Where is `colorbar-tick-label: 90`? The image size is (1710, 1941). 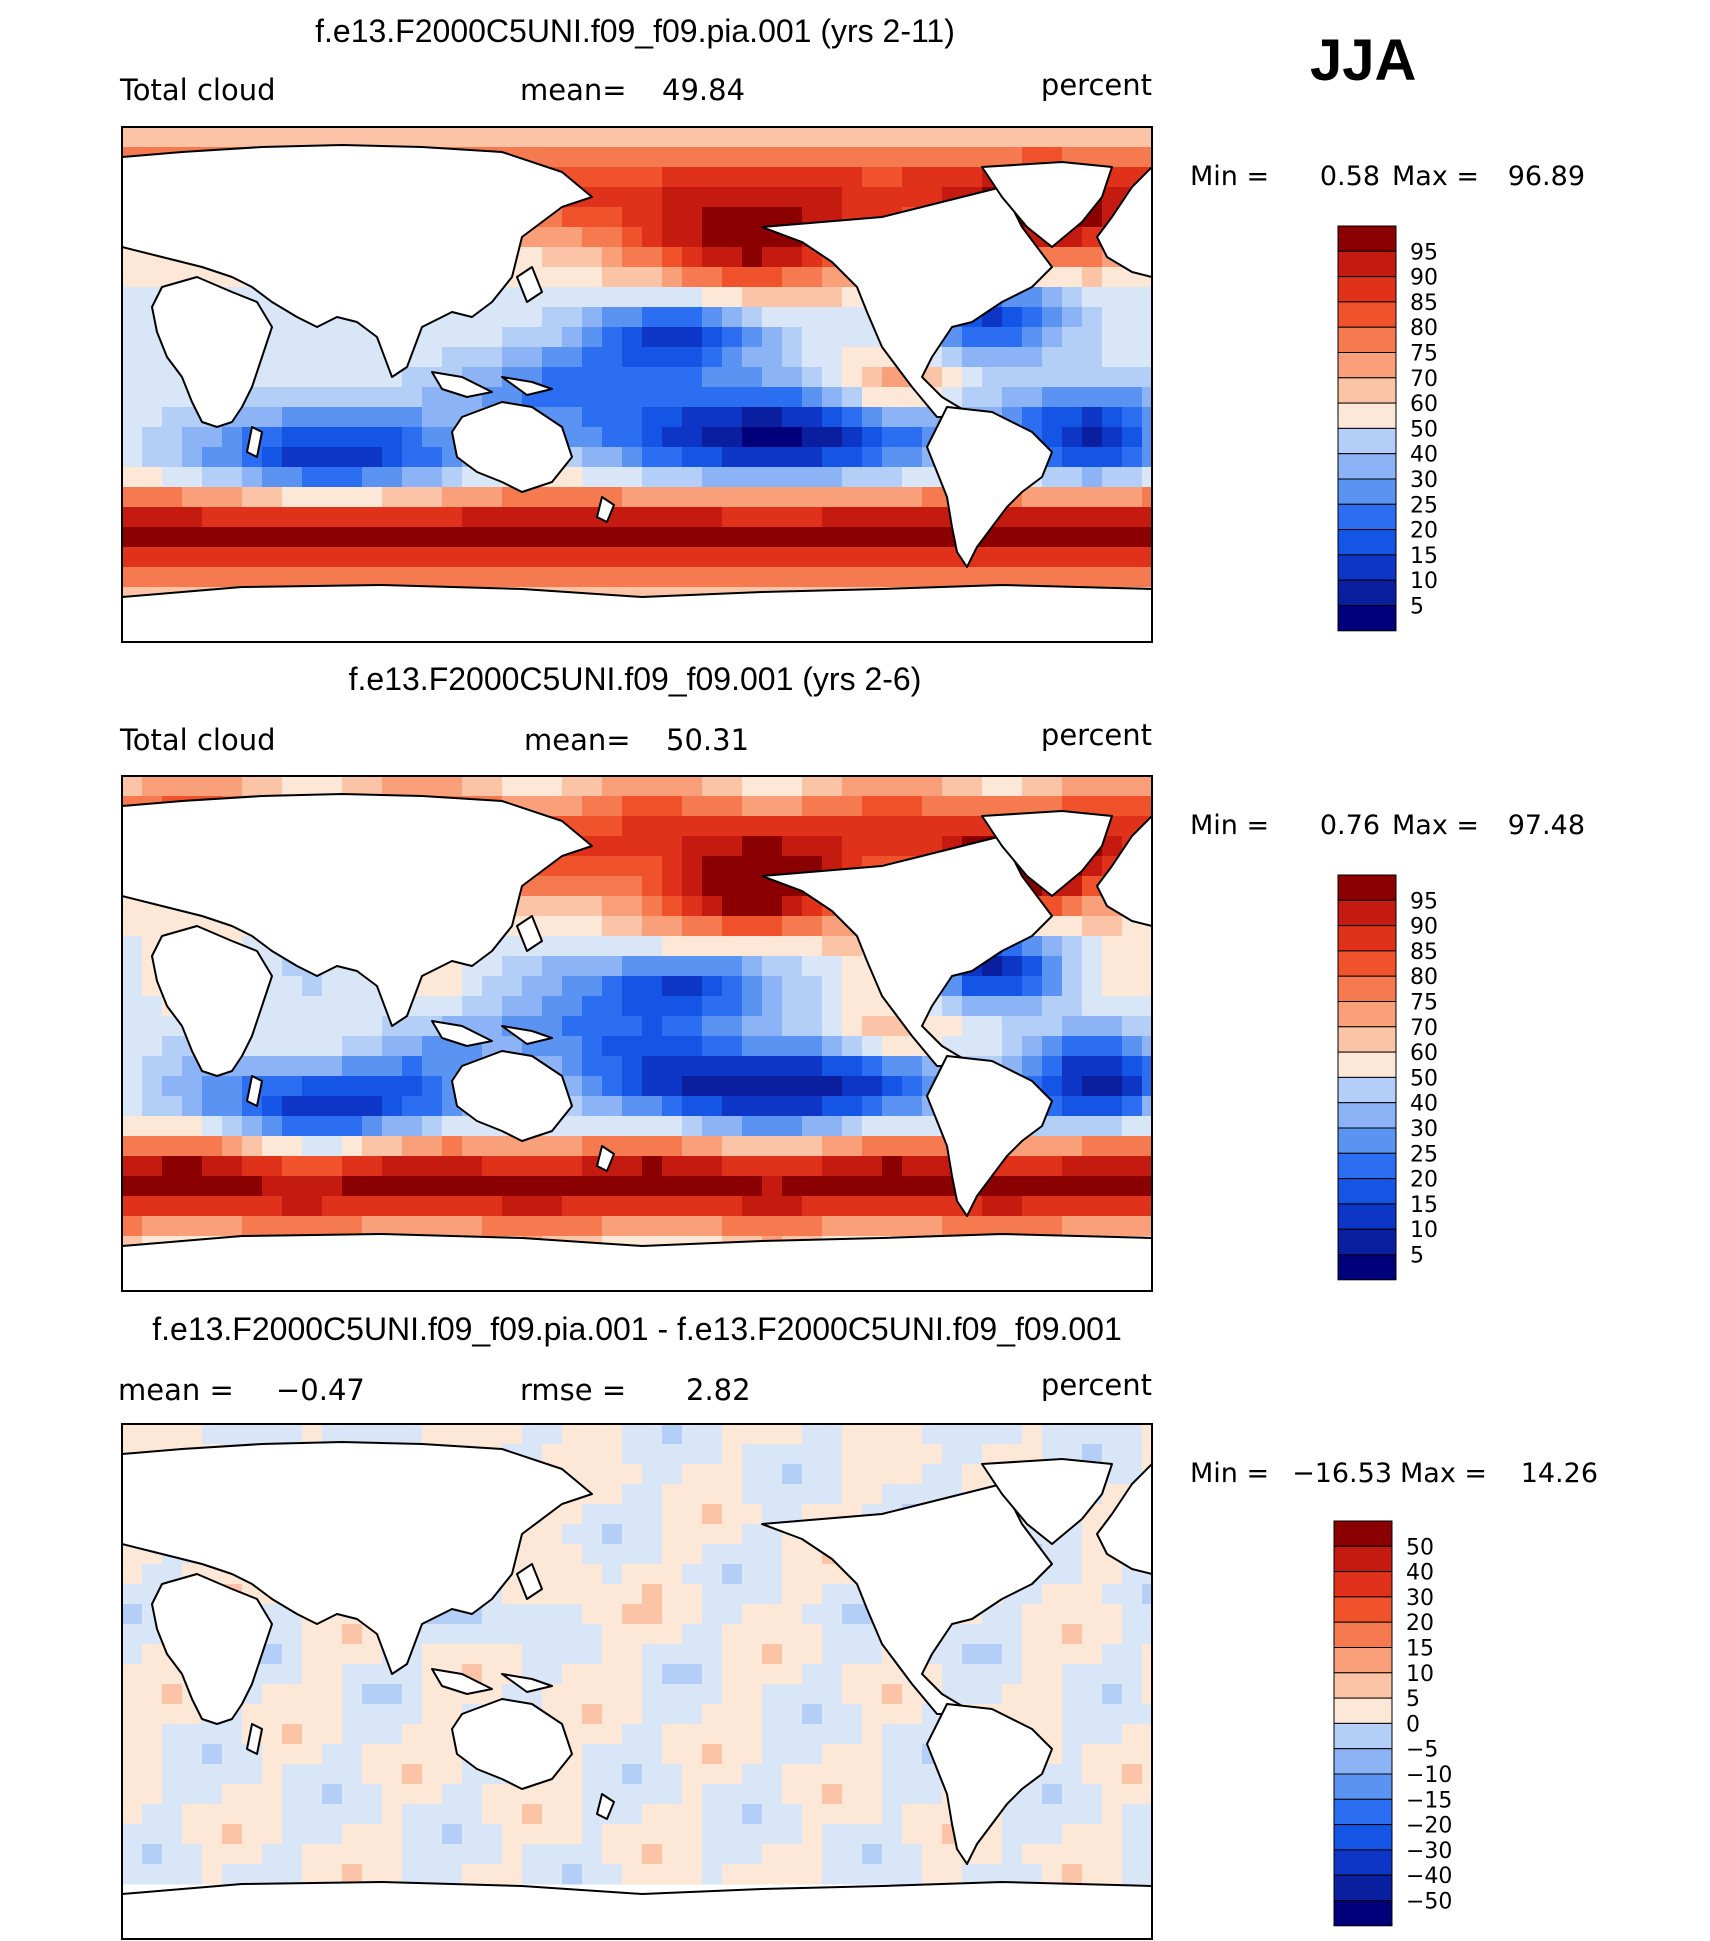 colorbar-tick-label: 90 is located at coordinates (1424, 927).